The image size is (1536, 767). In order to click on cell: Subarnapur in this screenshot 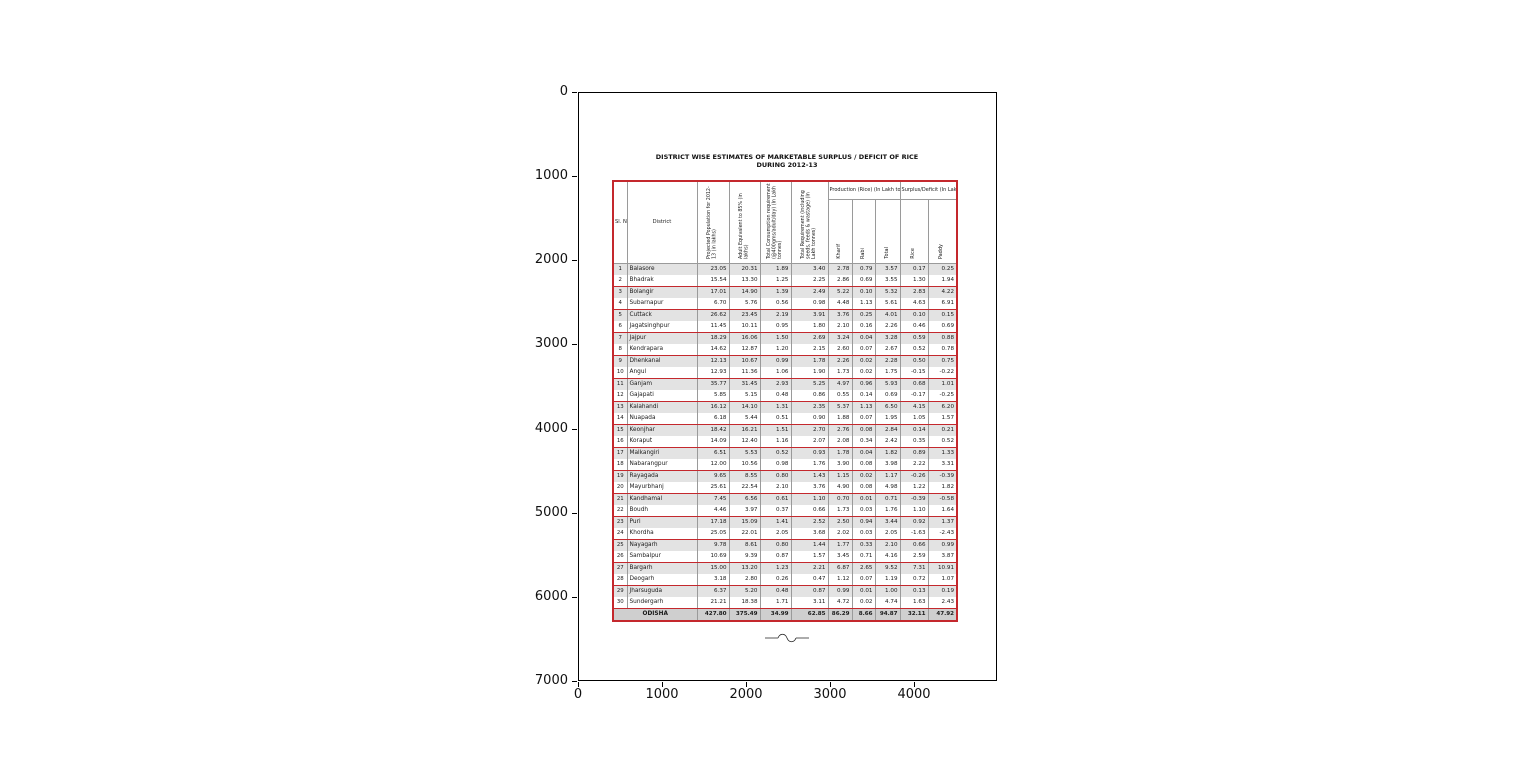, I will do `click(662, 303)`.